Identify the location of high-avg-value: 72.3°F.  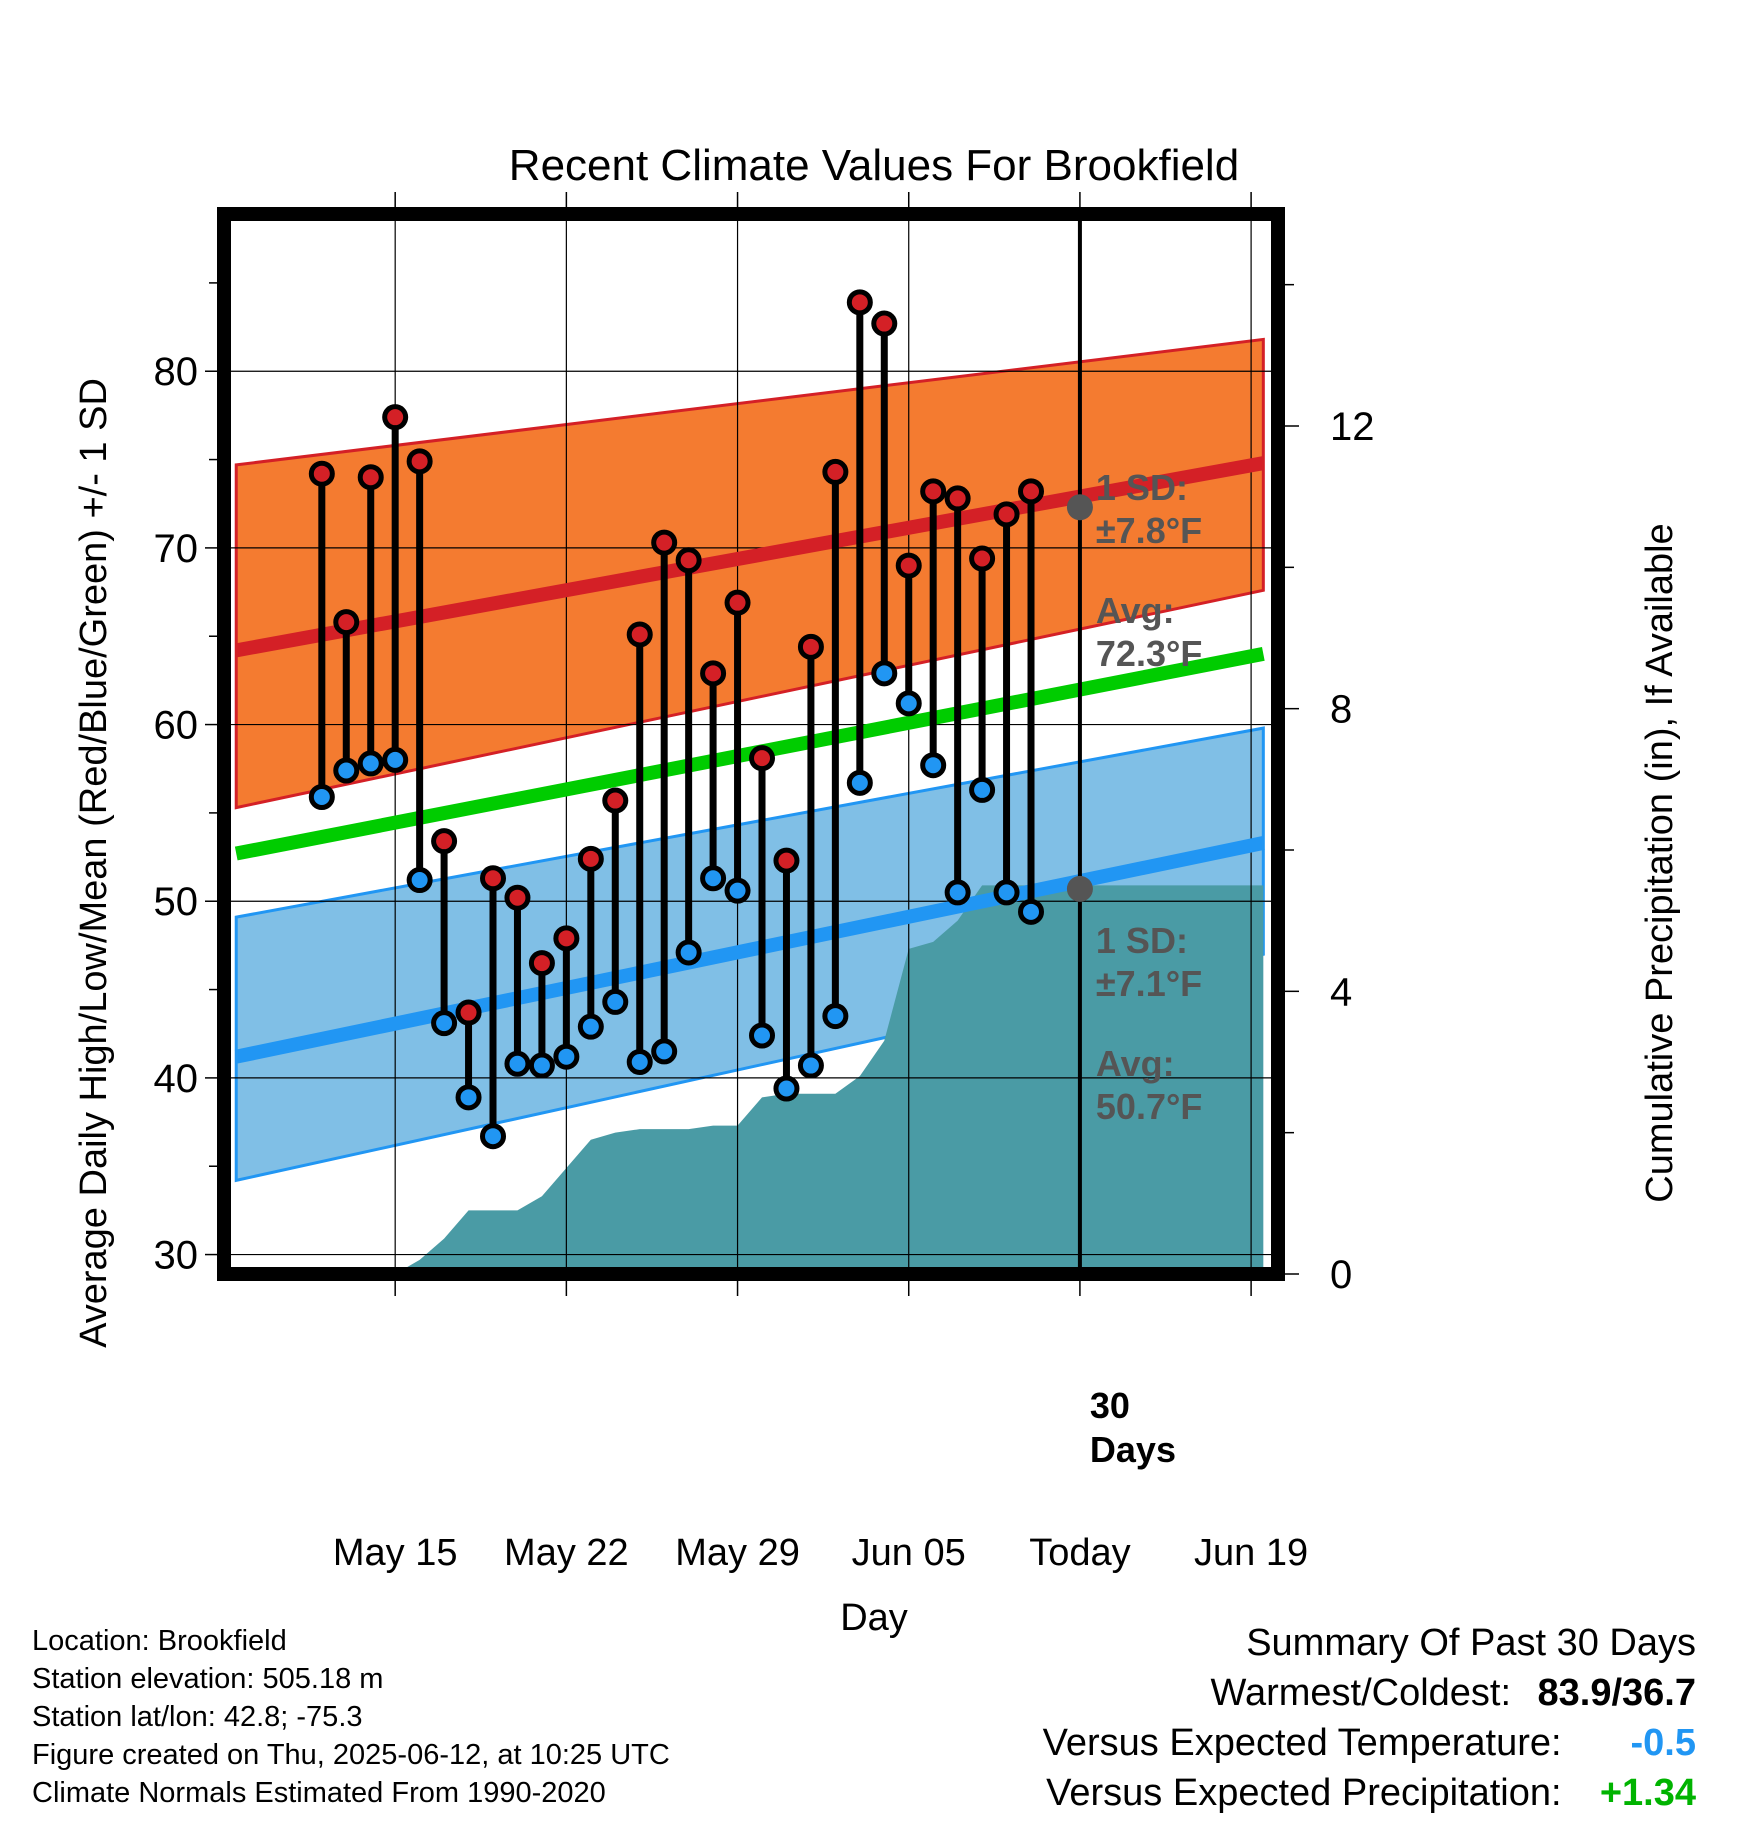
(1149, 653).